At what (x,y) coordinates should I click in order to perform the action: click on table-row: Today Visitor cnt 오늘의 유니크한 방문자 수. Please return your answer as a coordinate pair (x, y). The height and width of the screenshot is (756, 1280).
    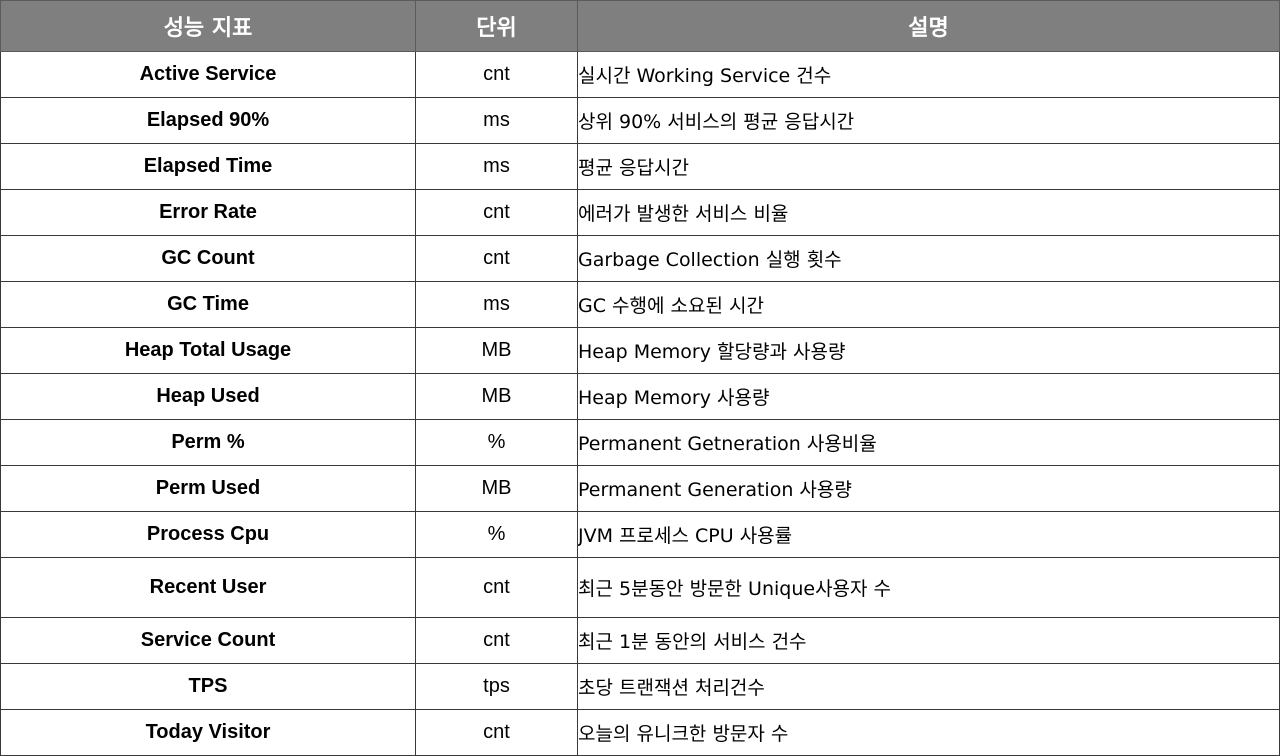
    Looking at the image, I should click on (640, 732).